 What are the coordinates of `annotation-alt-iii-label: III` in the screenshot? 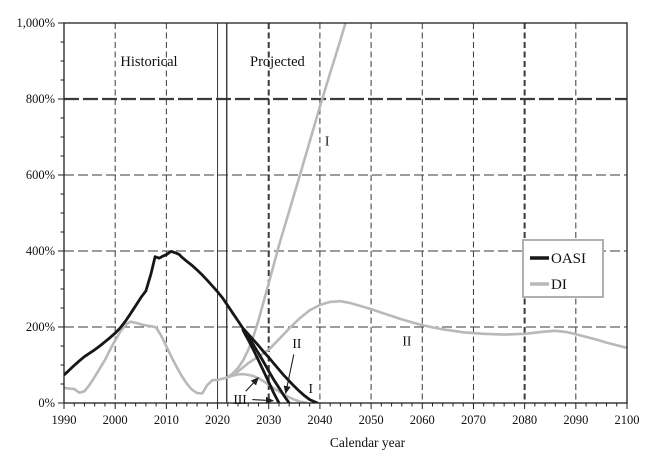 It's located at (240, 399).